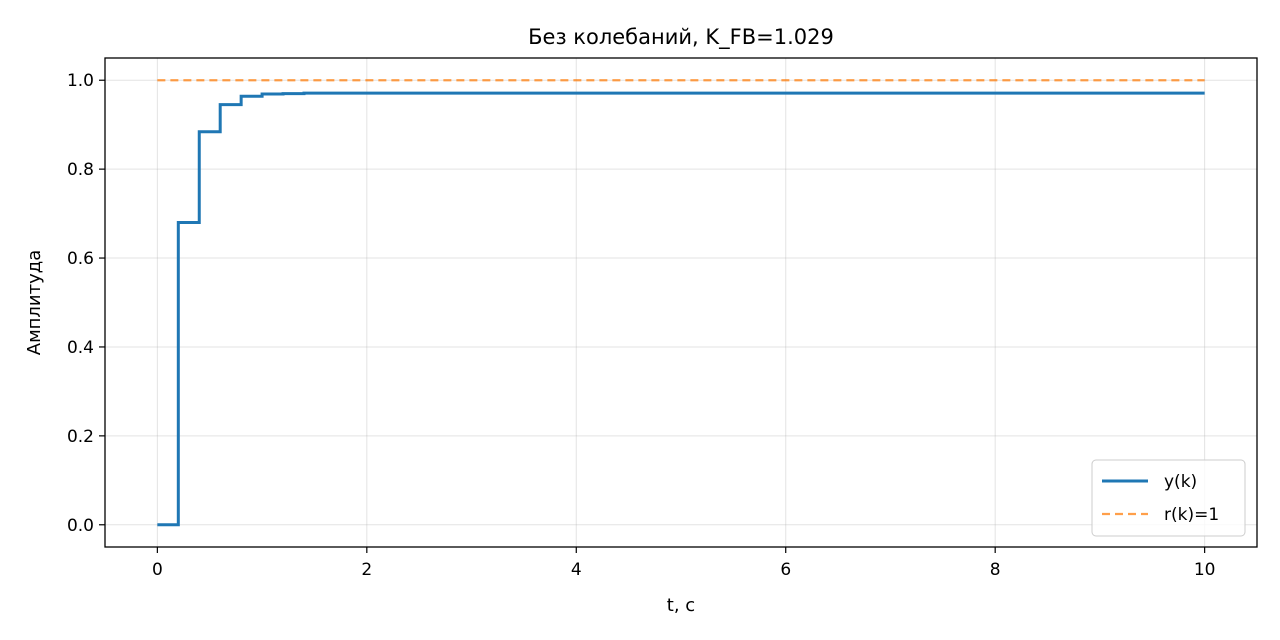 The image size is (1280, 640). Describe the element at coordinates (785, 570) in the screenshot. I see `x-tick-label: 6` at that location.